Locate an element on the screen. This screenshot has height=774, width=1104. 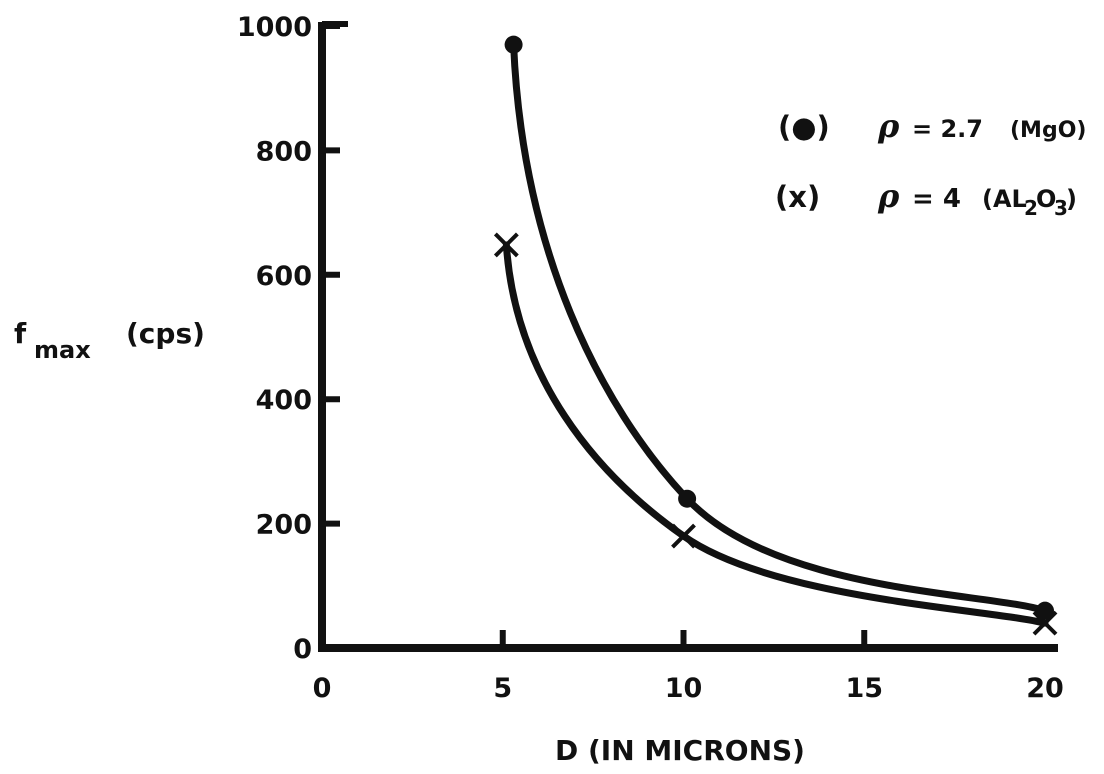
x-tick-label-15: 15 is located at coordinates (864, 688).